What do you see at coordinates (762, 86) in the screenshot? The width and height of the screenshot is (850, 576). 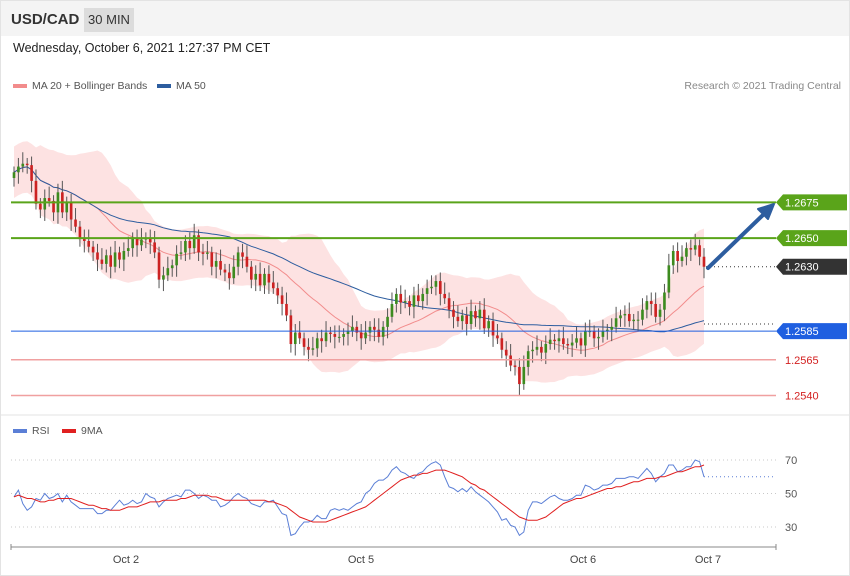 I see `research-credit: Research © 2021 Trading Central` at bounding box center [762, 86].